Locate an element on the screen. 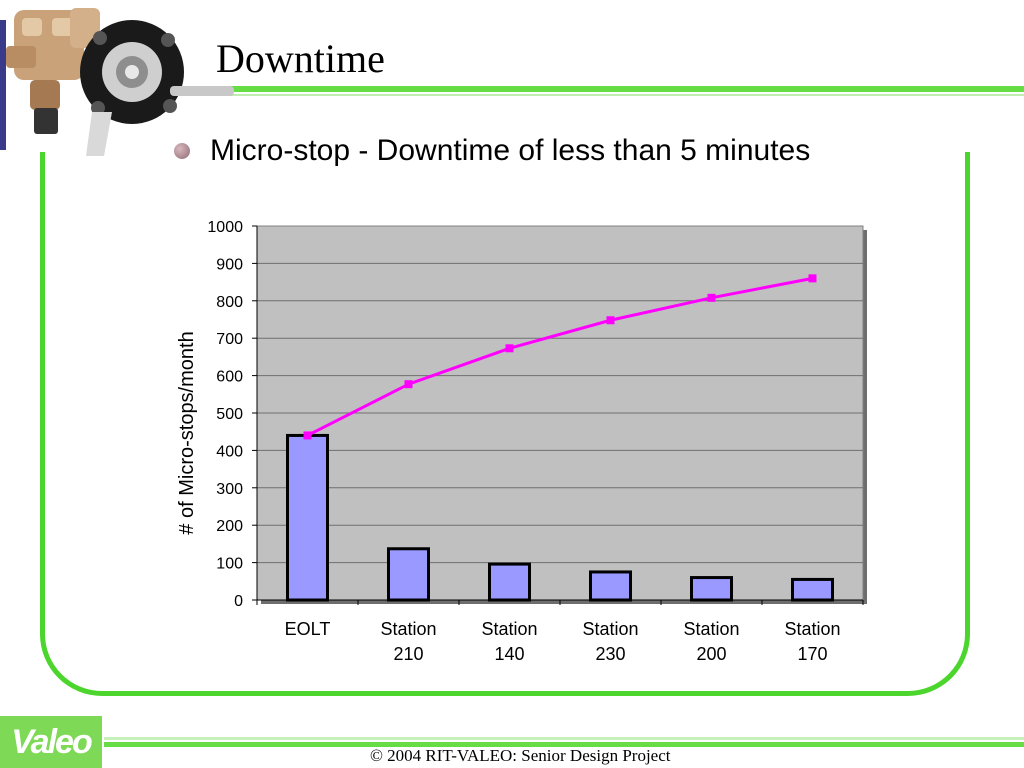  x-tick-label: Station 200 is located at coordinates (711, 641).